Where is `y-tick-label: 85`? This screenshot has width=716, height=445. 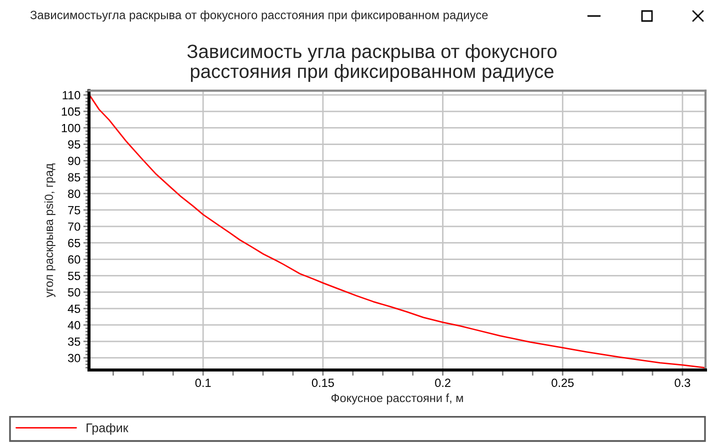 y-tick-label: 85 is located at coordinates (74, 177).